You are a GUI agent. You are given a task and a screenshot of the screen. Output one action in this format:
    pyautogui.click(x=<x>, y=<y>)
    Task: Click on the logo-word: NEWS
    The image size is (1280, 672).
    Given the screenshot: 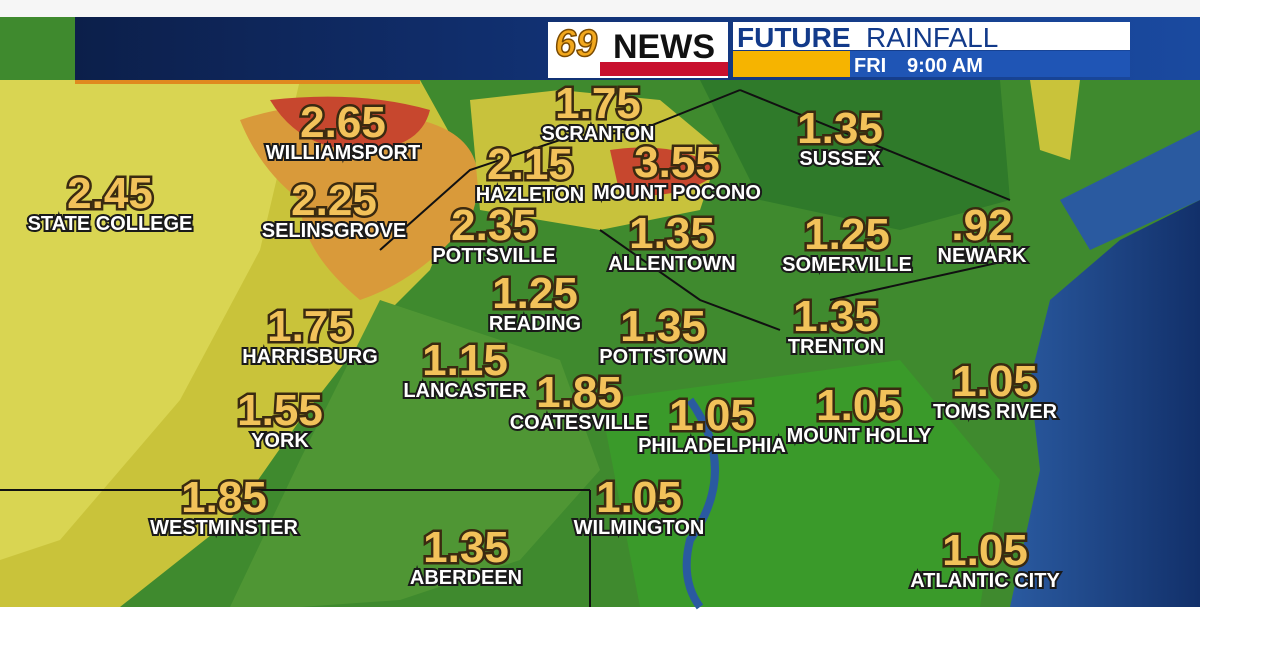 What is the action you would take?
    pyautogui.click(x=664, y=47)
    